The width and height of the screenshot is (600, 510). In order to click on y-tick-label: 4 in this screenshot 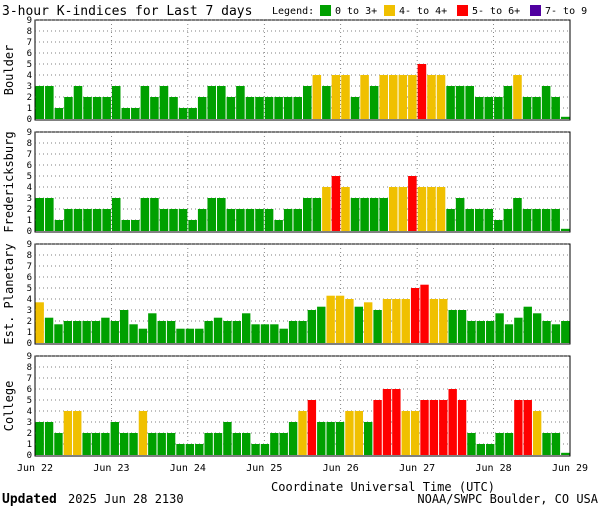, I will do `click(29, 188)`.